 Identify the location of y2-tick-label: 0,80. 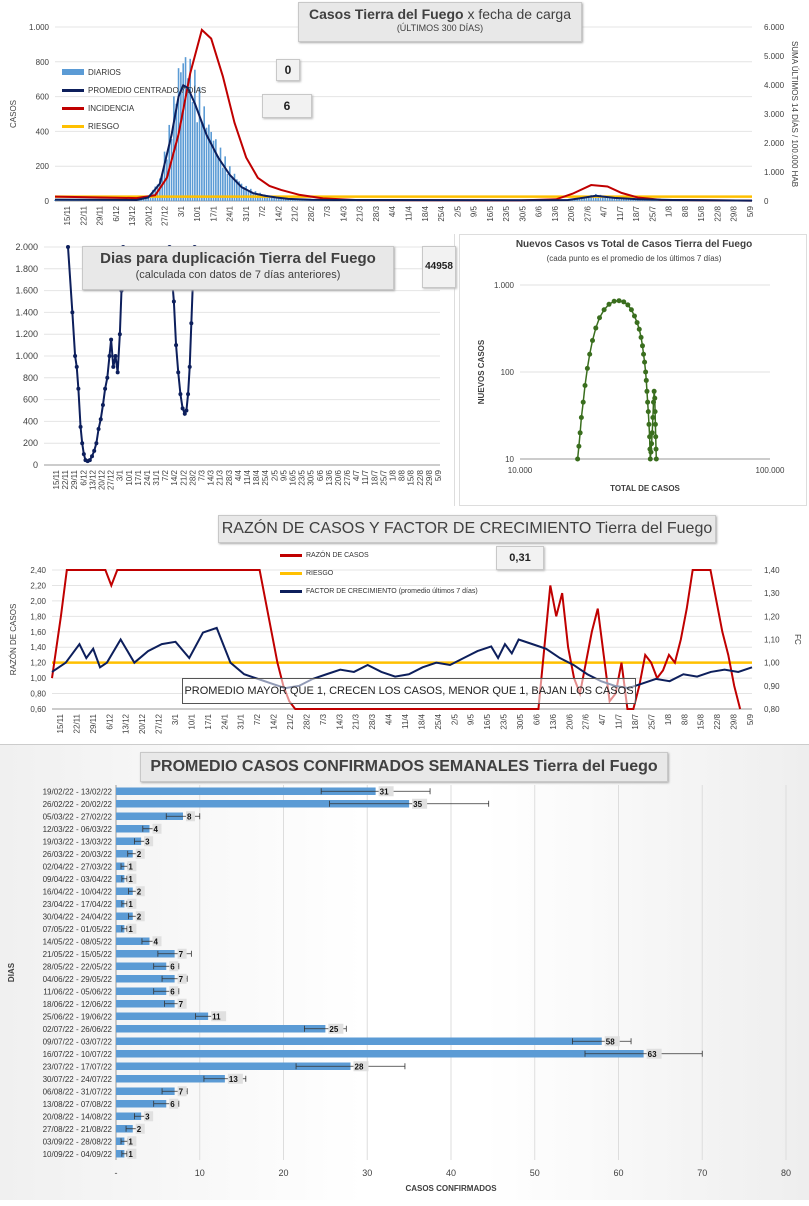
(772, 709).